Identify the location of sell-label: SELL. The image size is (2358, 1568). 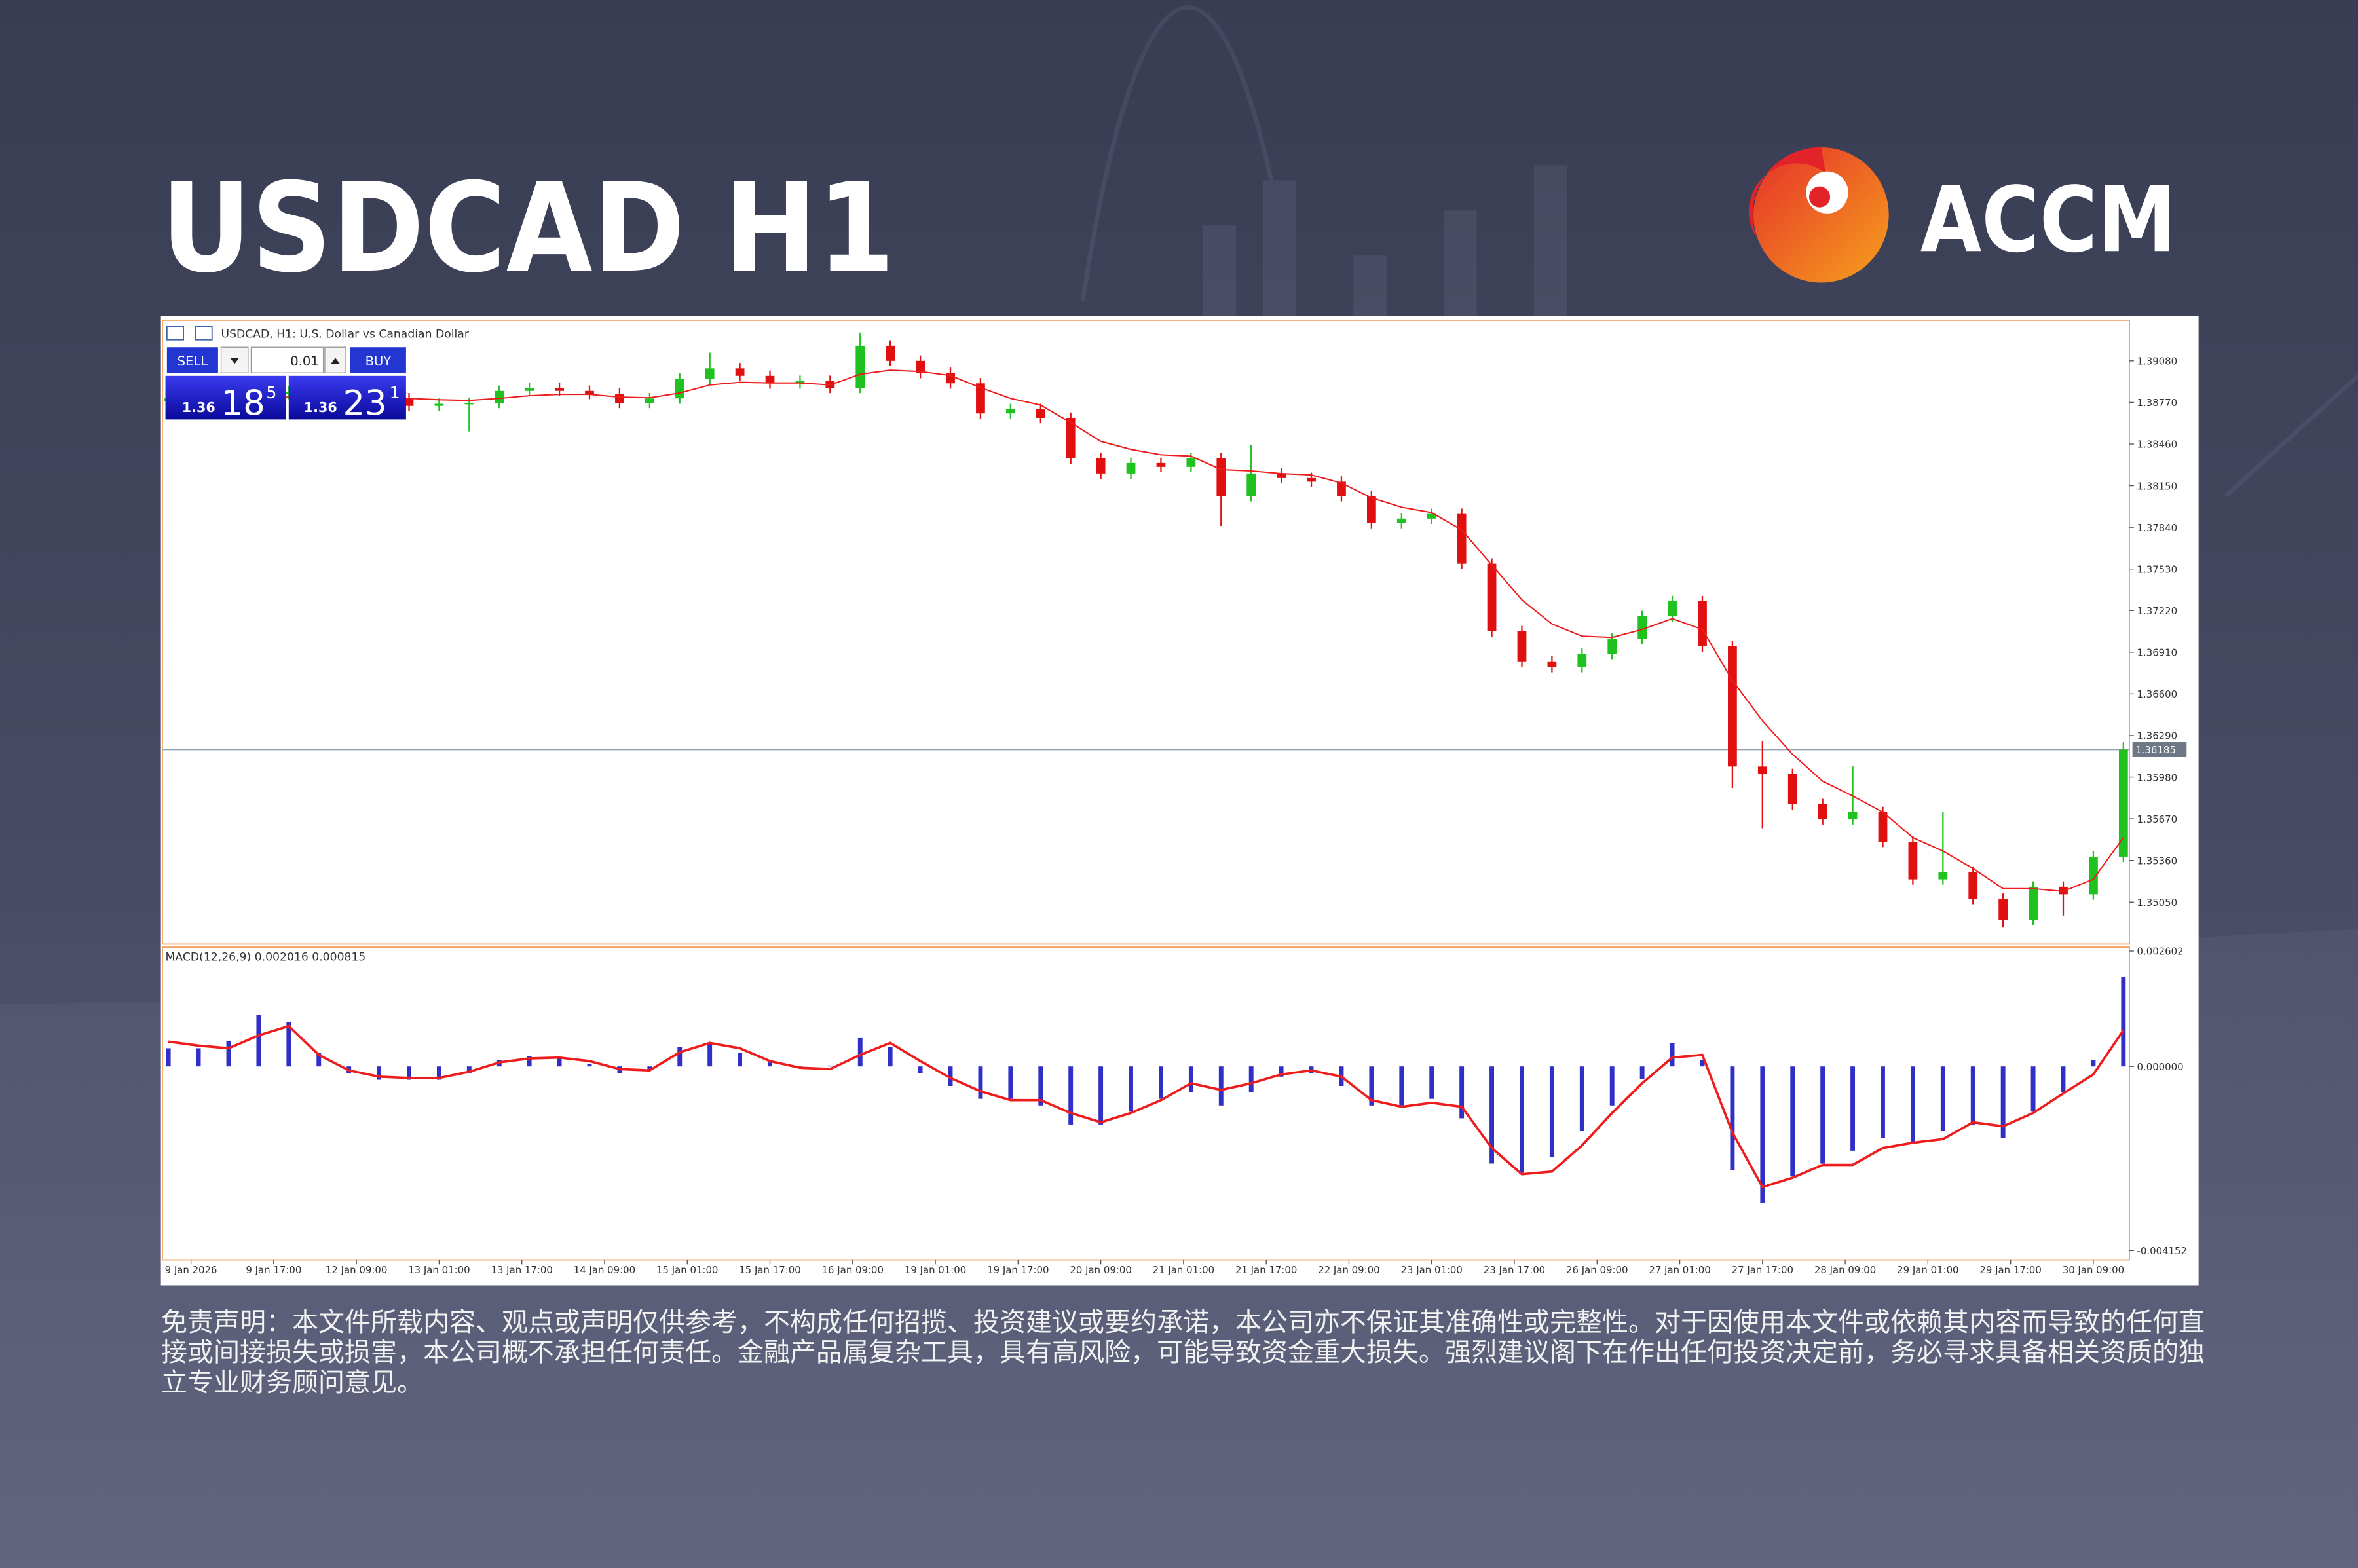
(193, 361).